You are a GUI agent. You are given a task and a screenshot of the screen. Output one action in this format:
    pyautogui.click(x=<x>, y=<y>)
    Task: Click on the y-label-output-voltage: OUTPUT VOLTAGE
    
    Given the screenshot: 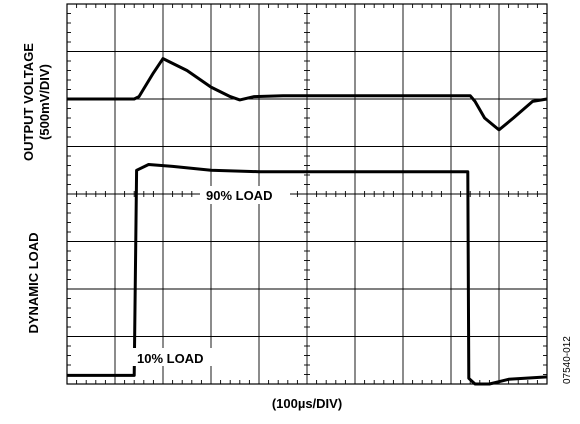 What is the action you would take?
    pyautogui.click(x=28, y=102)
    